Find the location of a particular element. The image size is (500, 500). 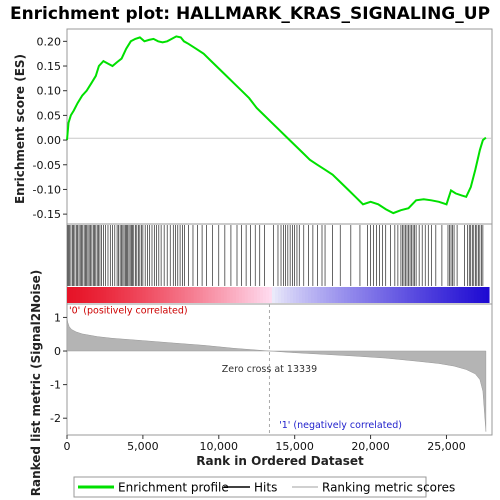

metric-y-tick-label: -1 is located at coordinates (55, 385).